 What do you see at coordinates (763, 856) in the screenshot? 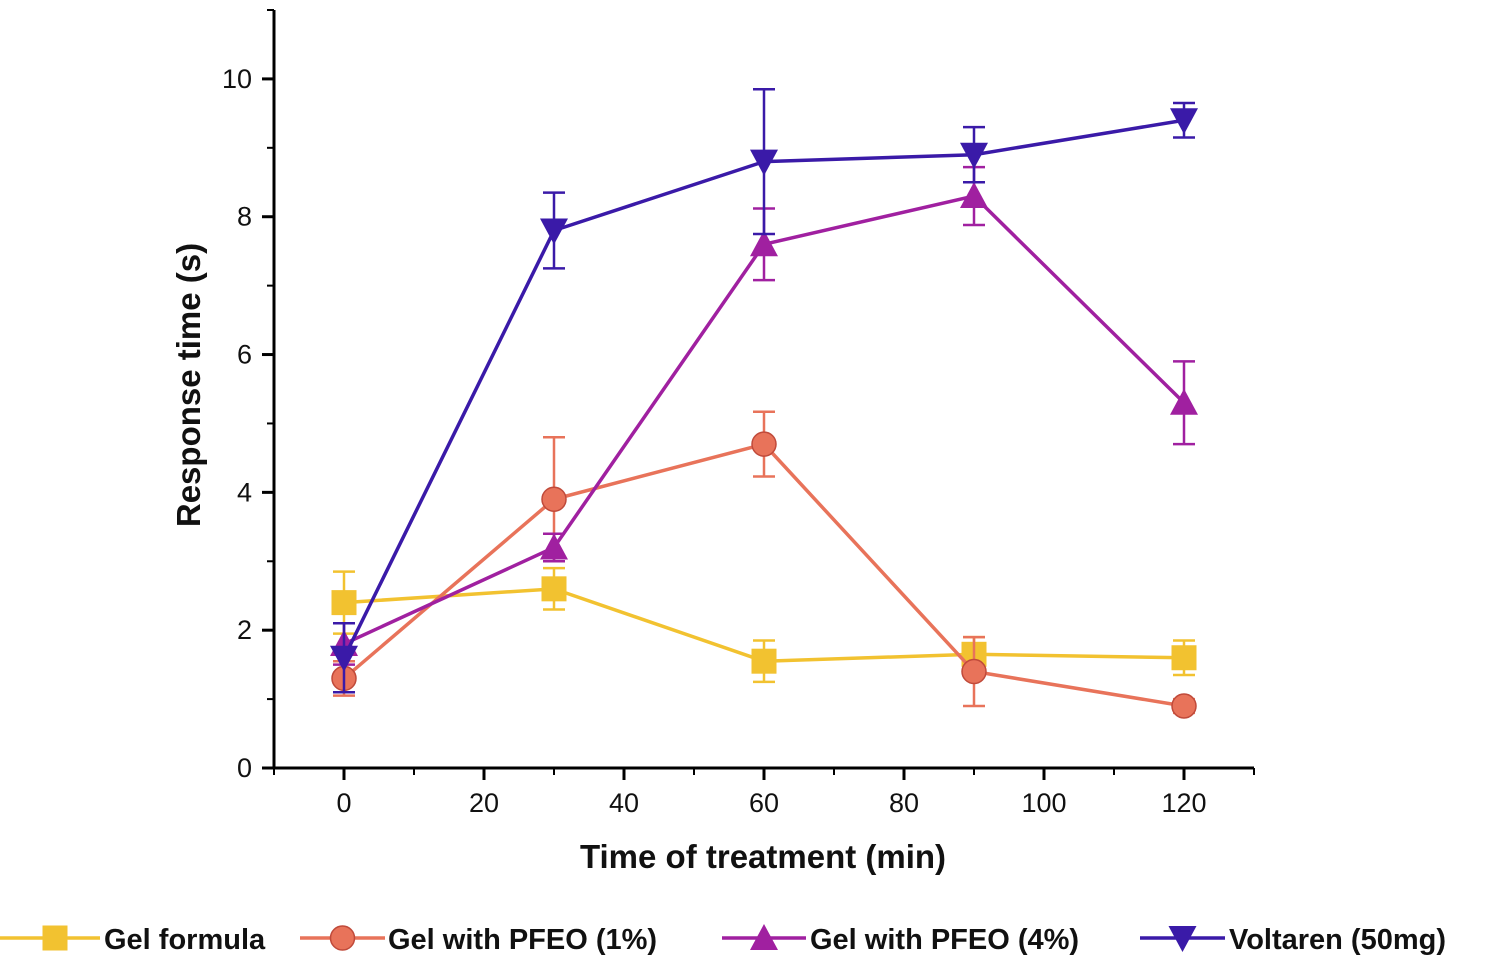
I see `x-axis-title: Time of treatment (min)` at bounding box center [763, 856].